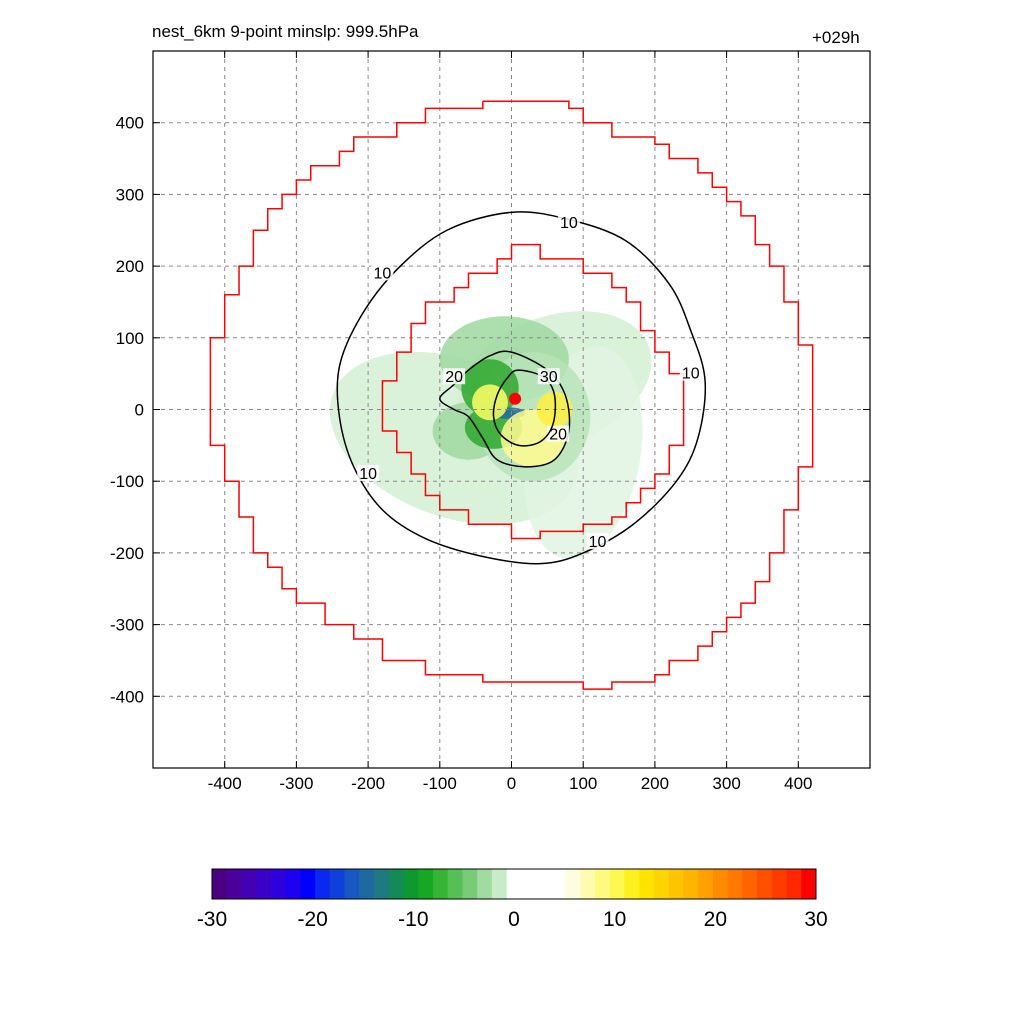 The image size is (1024, 1024). What do you see at coordinates (815, 919) in the screenshot?
I see `colorbar-tick-label: 30` at bounding box center [815, 919].